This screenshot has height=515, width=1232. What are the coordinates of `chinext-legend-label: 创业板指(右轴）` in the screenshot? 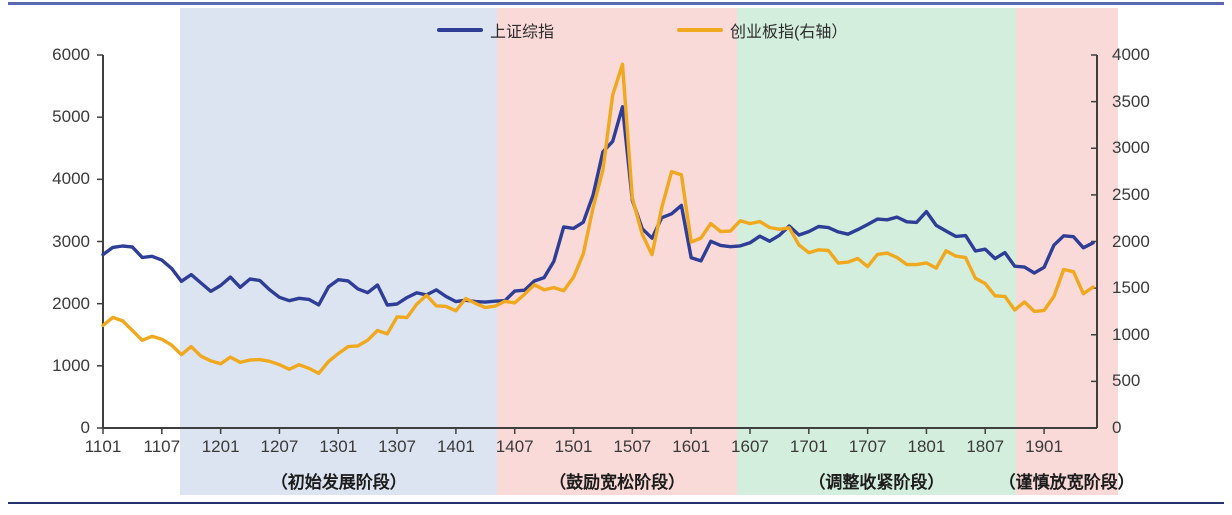 It's located at (789, 32).